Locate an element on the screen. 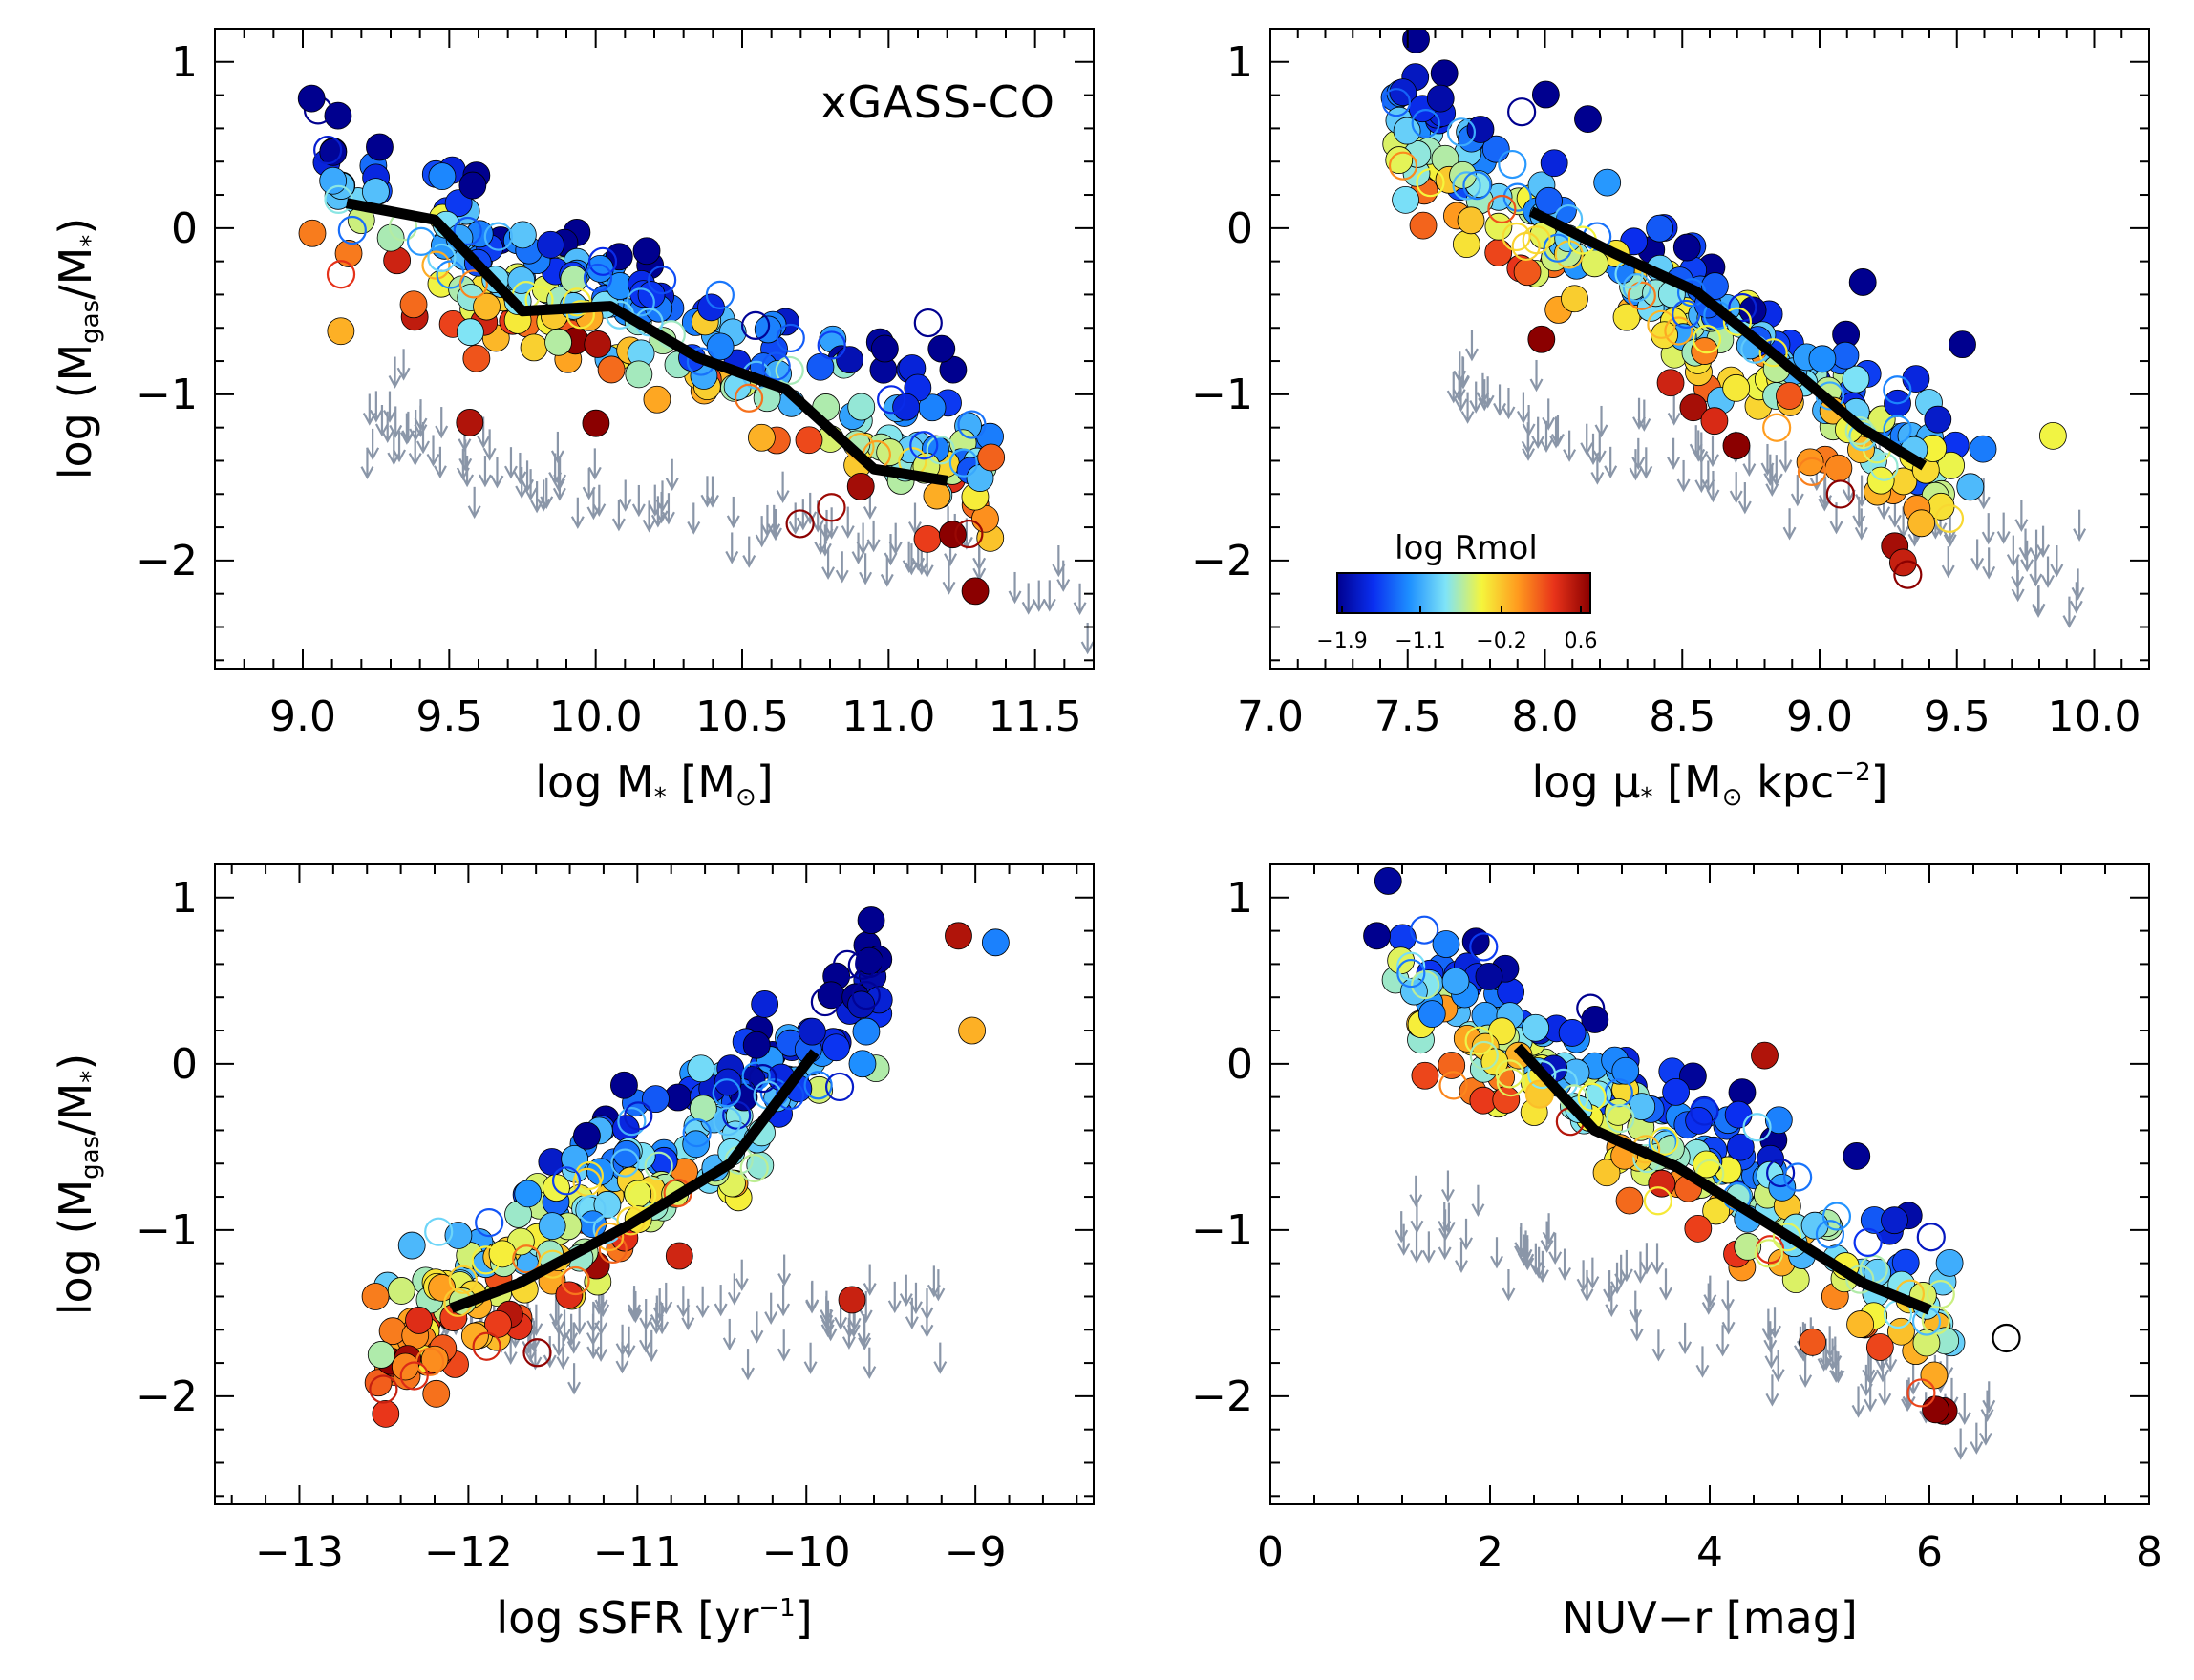 Image resolution: width=2194 pixels, height=1680 pixels. x-tick-label: 2 is located at coordinates (1490, 1552).